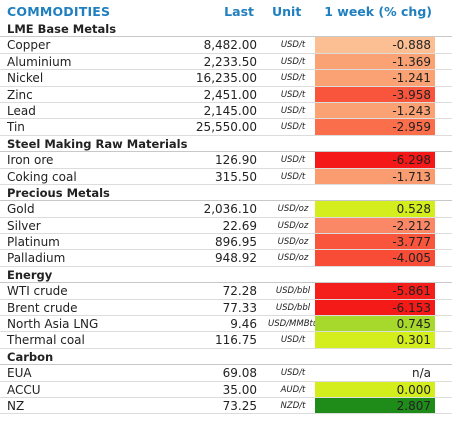 This screenshot has height=433, width=452. I want to click on table-header: COMMODITIES Last Unit 1 week (% chg), so click(226, 10).